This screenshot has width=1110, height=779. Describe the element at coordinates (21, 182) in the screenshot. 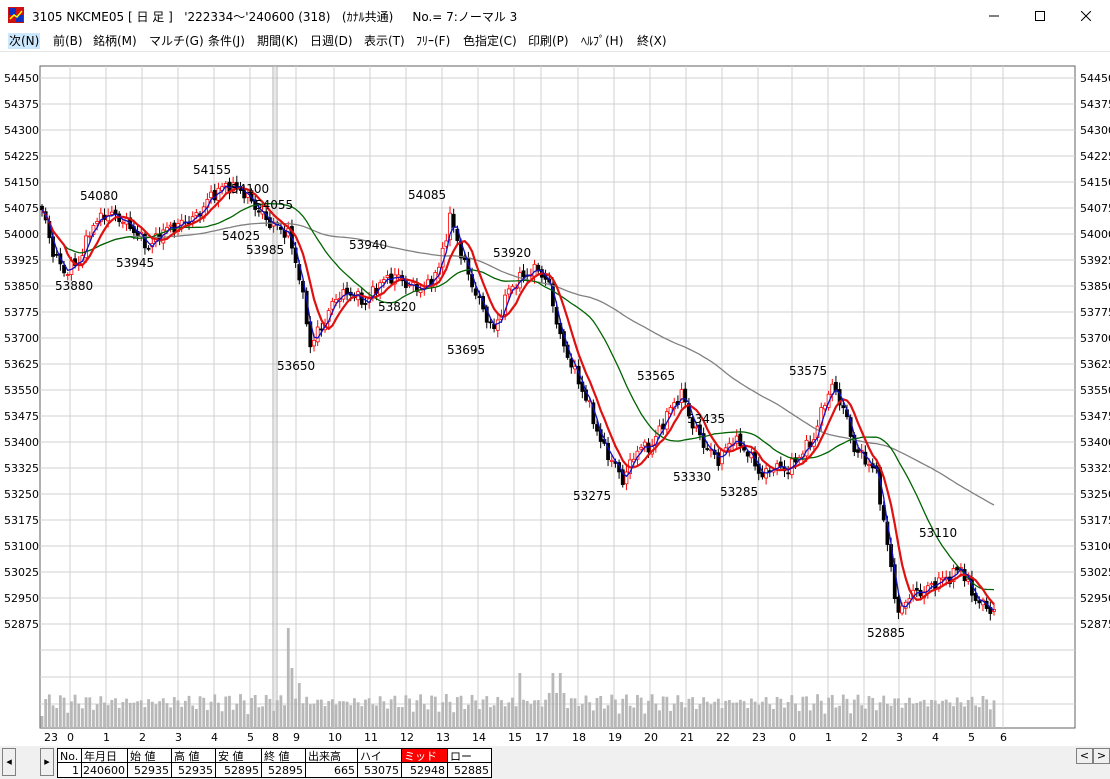

I see `y-tick-label-left: 54150` at that location.